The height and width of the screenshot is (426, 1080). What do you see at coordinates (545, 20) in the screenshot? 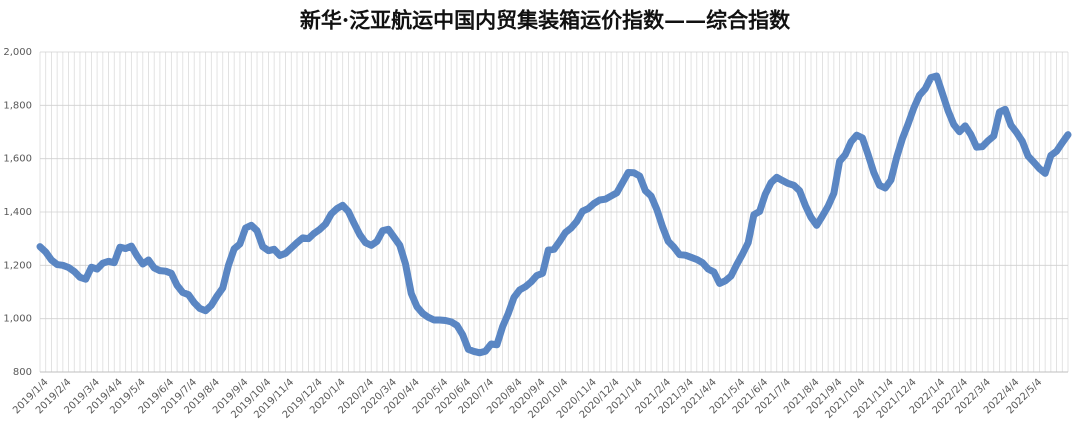
I see `chart-title: 新华·泛亚航运中国内贸集装箱运价指数——综合指数` at bounding box center [545, 20].